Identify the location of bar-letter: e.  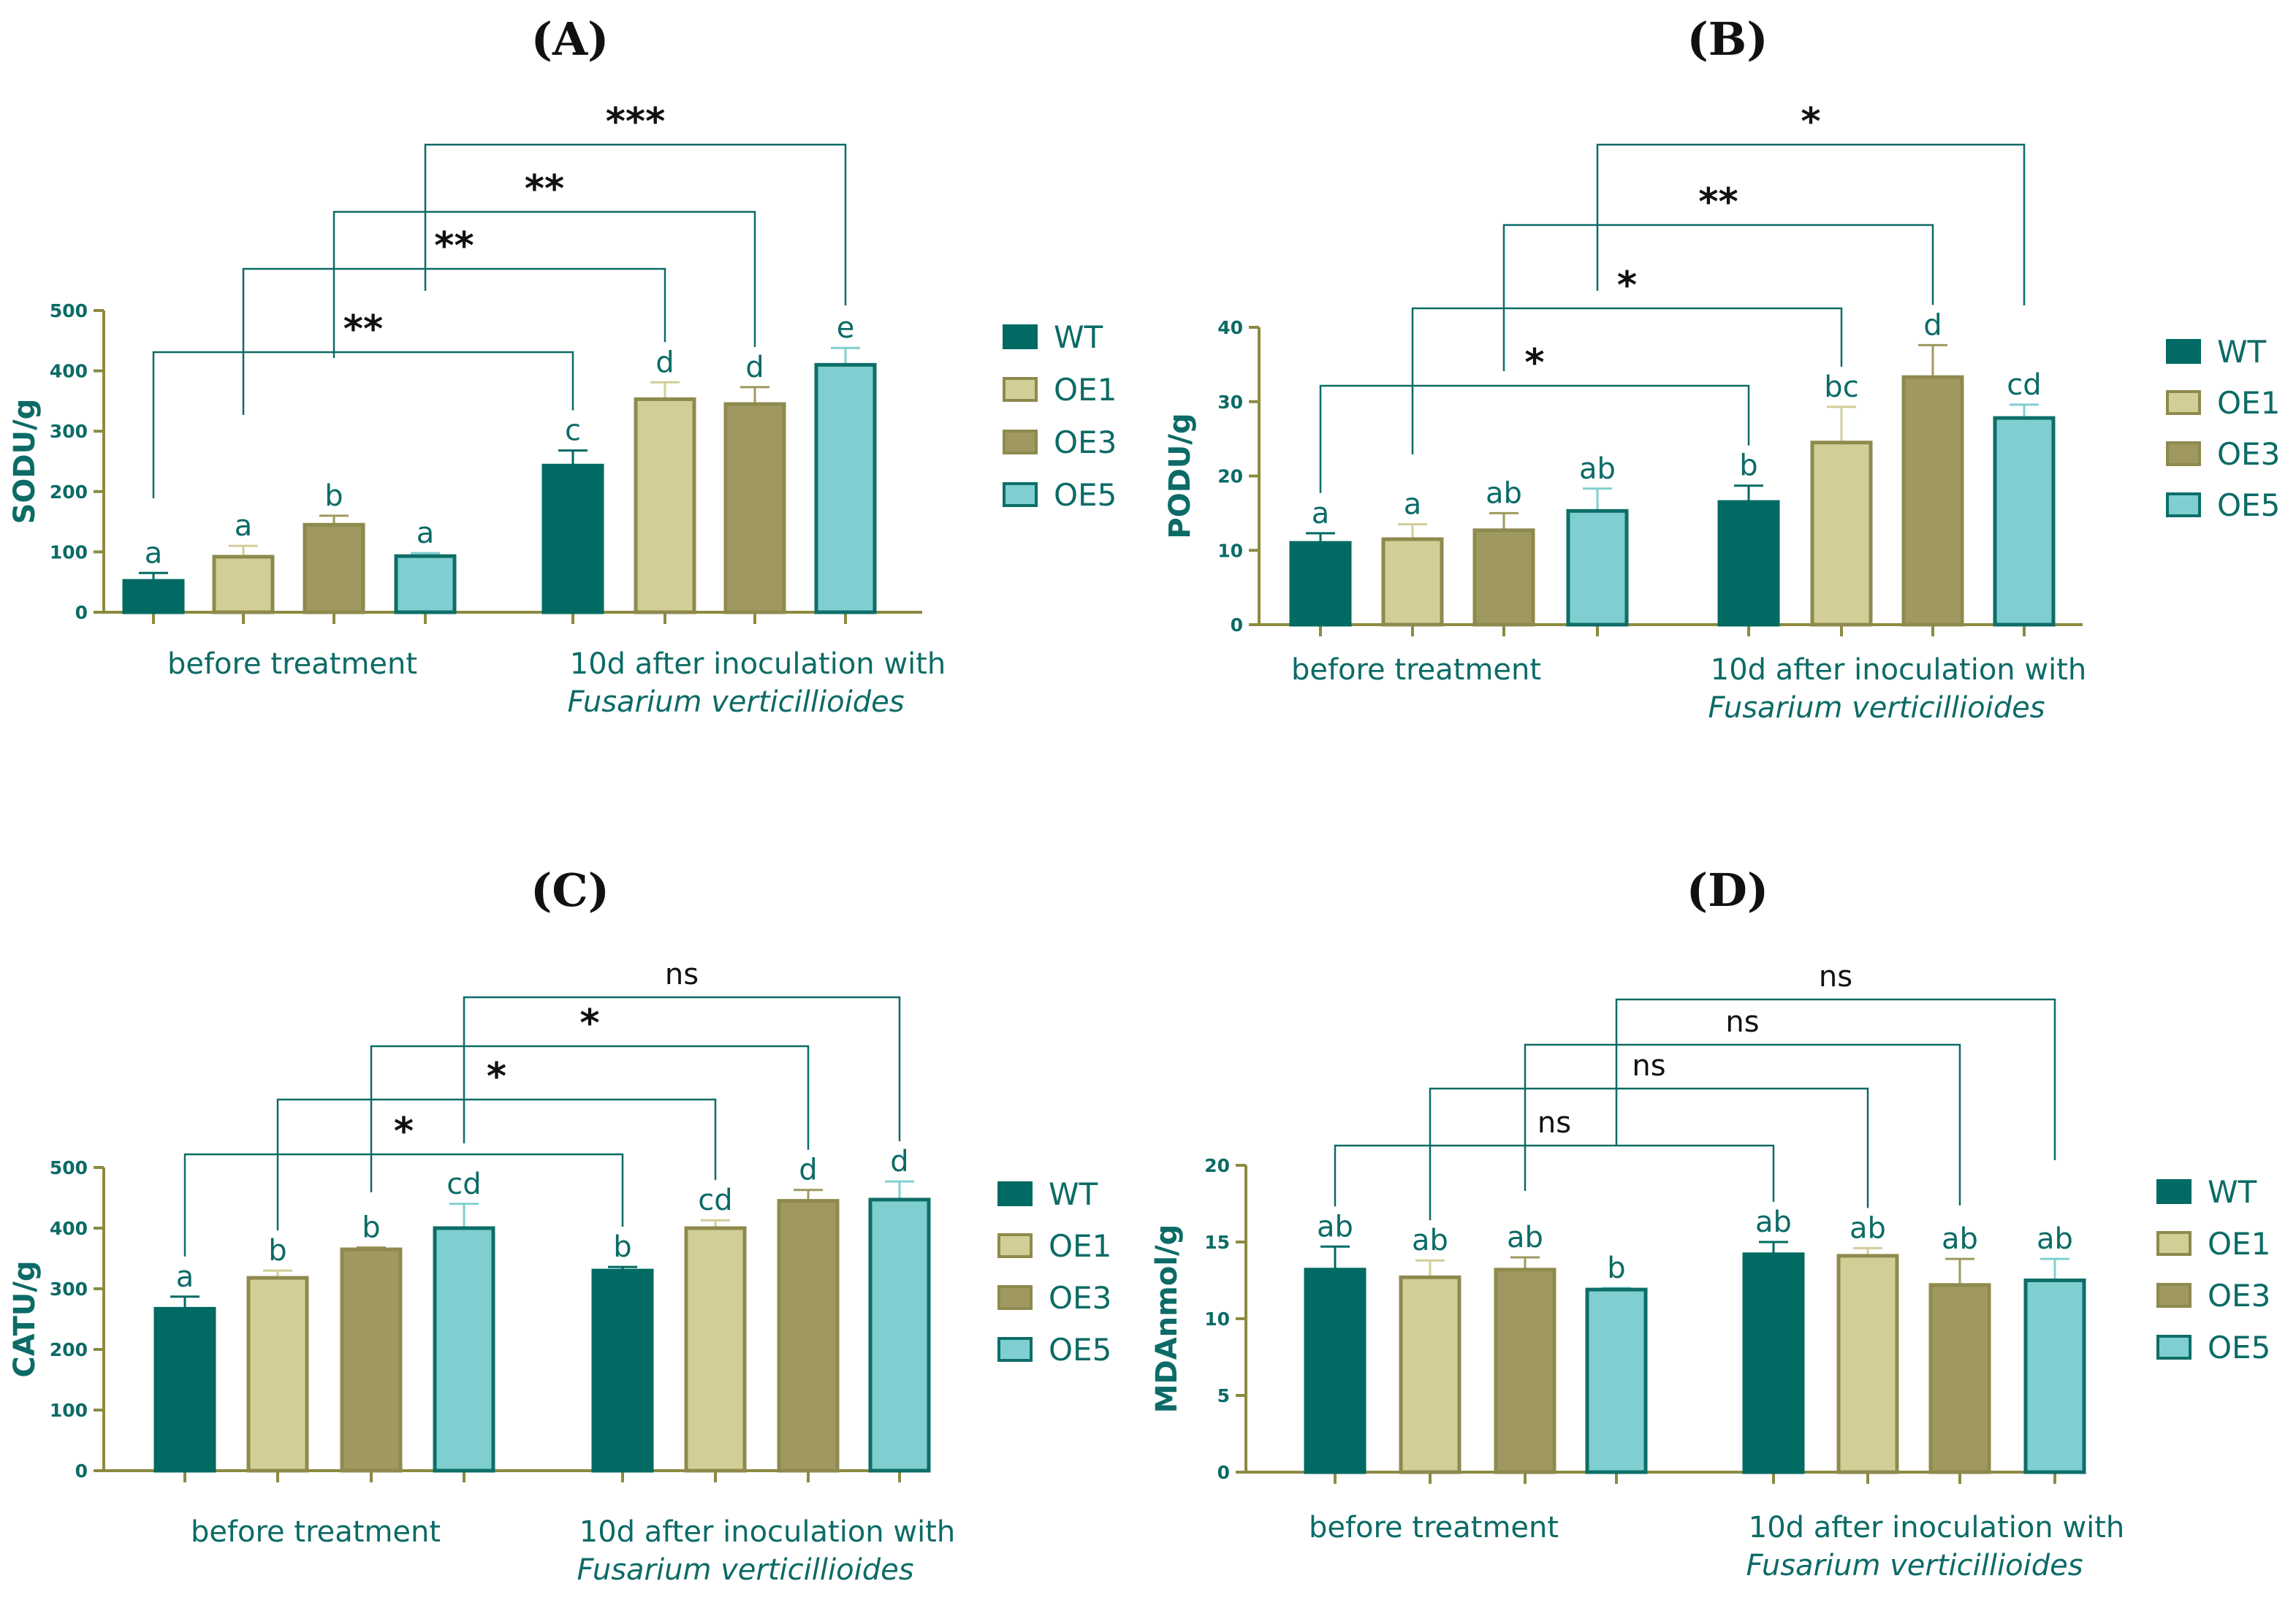
(846, 328).